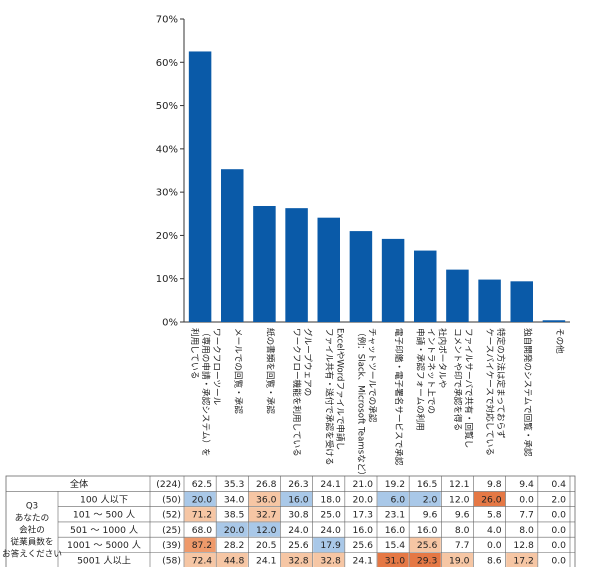 The height and width of the screenshot is (571, 590). Describe the element at coordinates (234, 499) in the screenshot. I see `table-cell-value: 34.0` at that location.